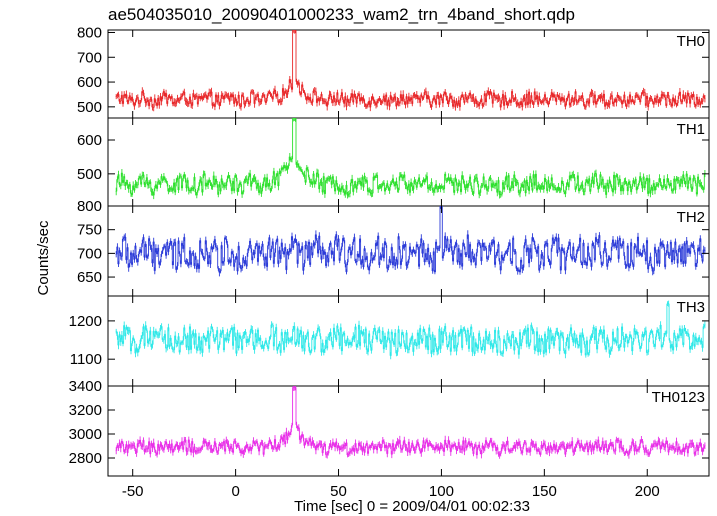  I want to click on x-tick-label: 200, so click(647, 491).